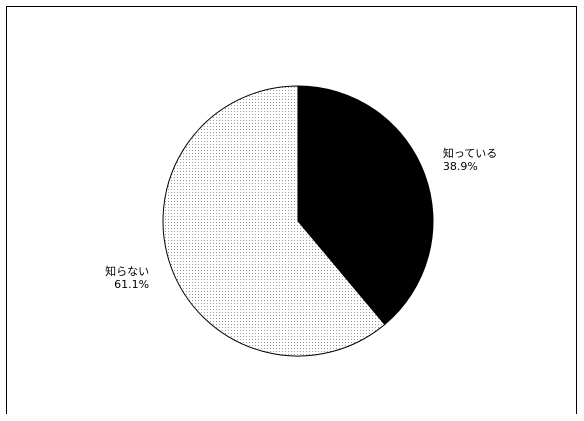  I want to click on pie-slice, so click(365, 205).